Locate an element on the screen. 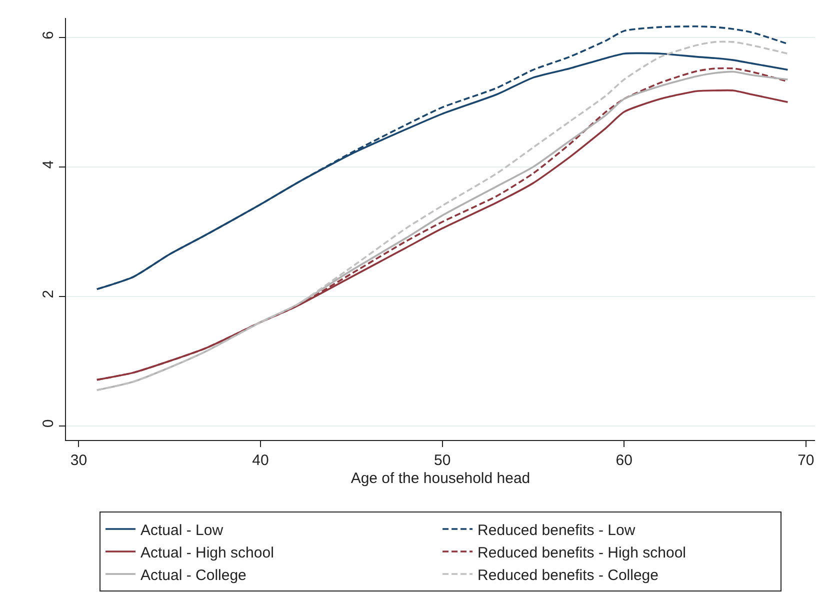 Image resolution: width=829 pixels, height=604 pixels. legend-label: Actual - College is located at coordinates (193, 575).